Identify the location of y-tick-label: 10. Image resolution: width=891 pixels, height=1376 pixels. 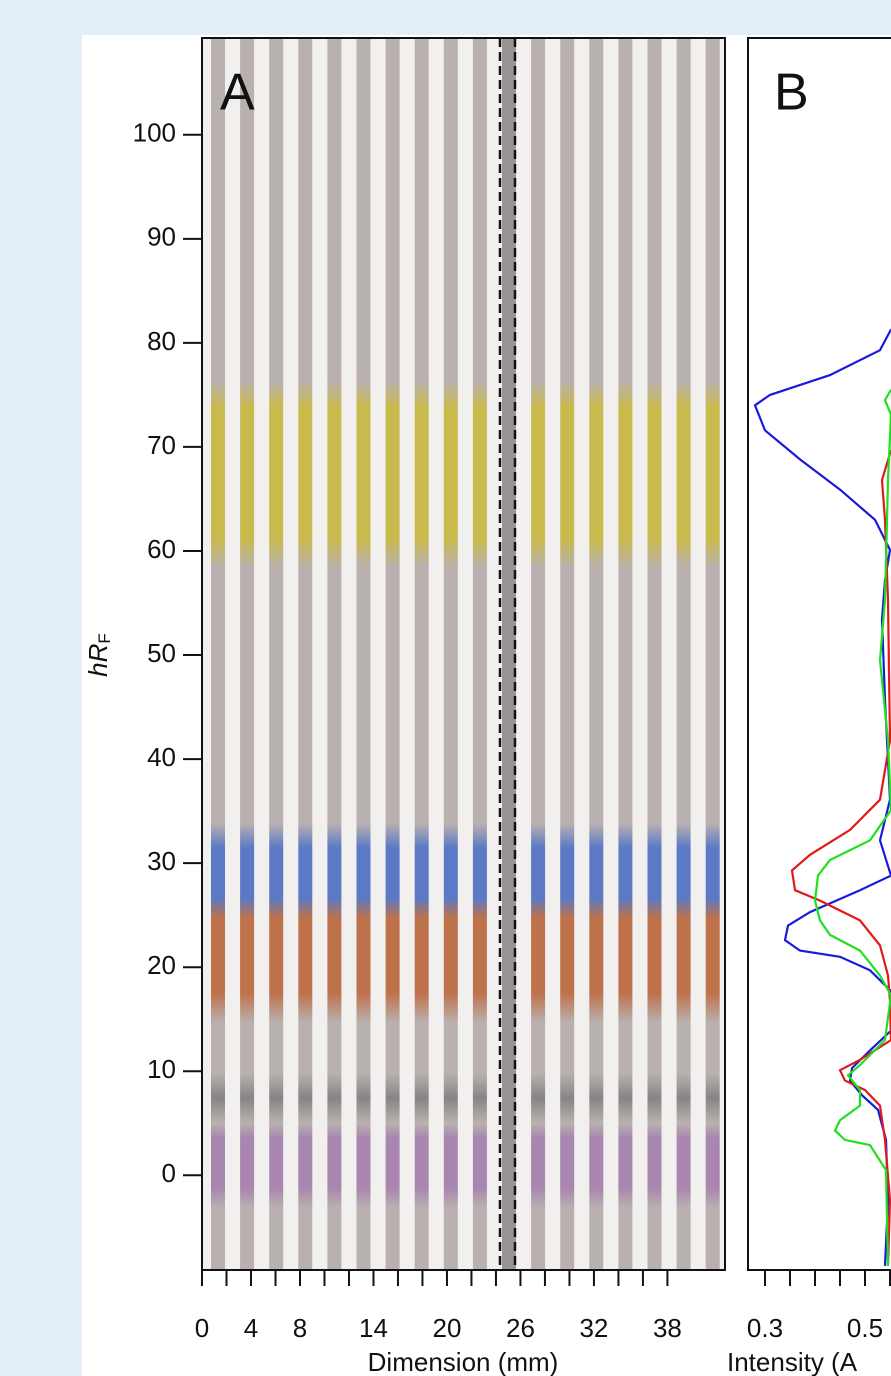
(161, 1069).